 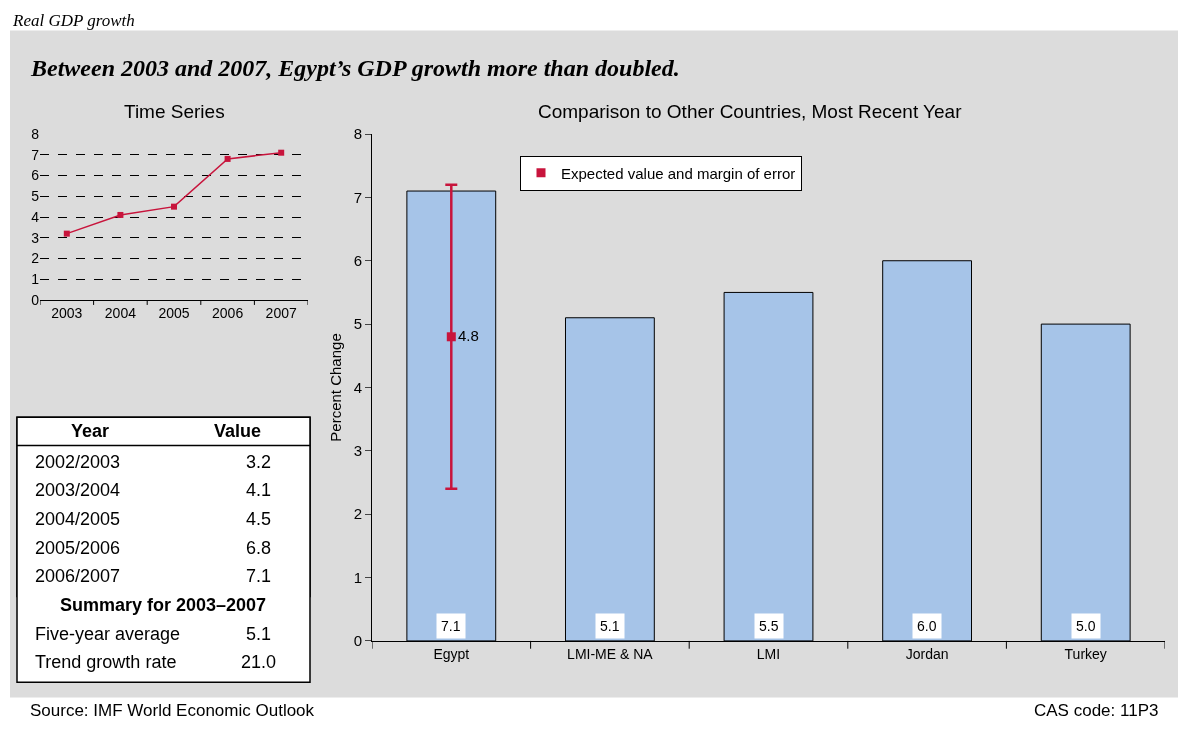 What do you see at coordinates (106, 662) in the screenshot?
I see `category-label: Trend growth rate` at bounding box center [106, 662].